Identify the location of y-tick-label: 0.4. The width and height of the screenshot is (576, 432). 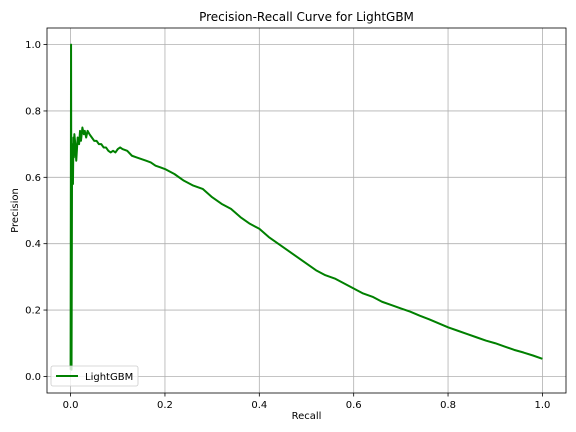
(33, 244).